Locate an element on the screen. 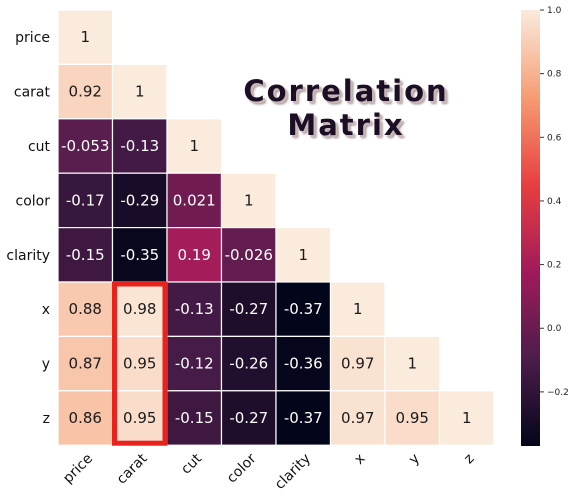  heatmap-cell-z-price is located at coordinates (85, 418).